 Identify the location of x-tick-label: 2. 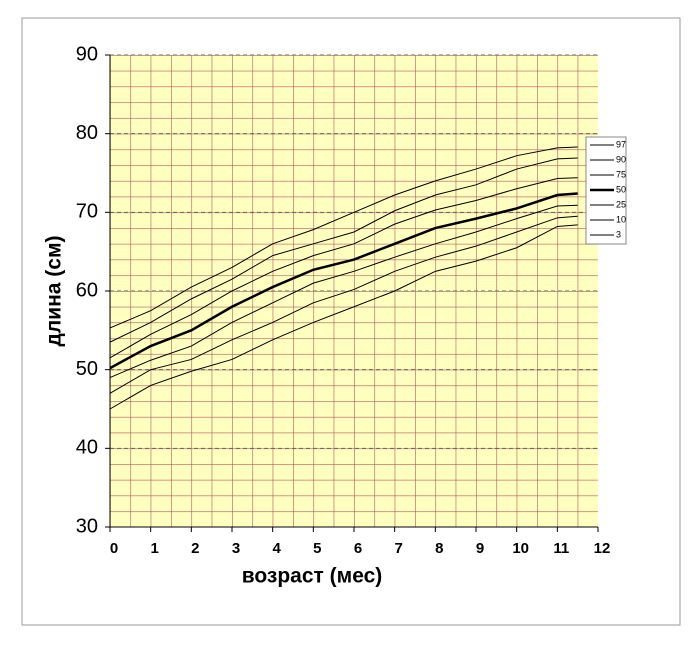
(195, 548).